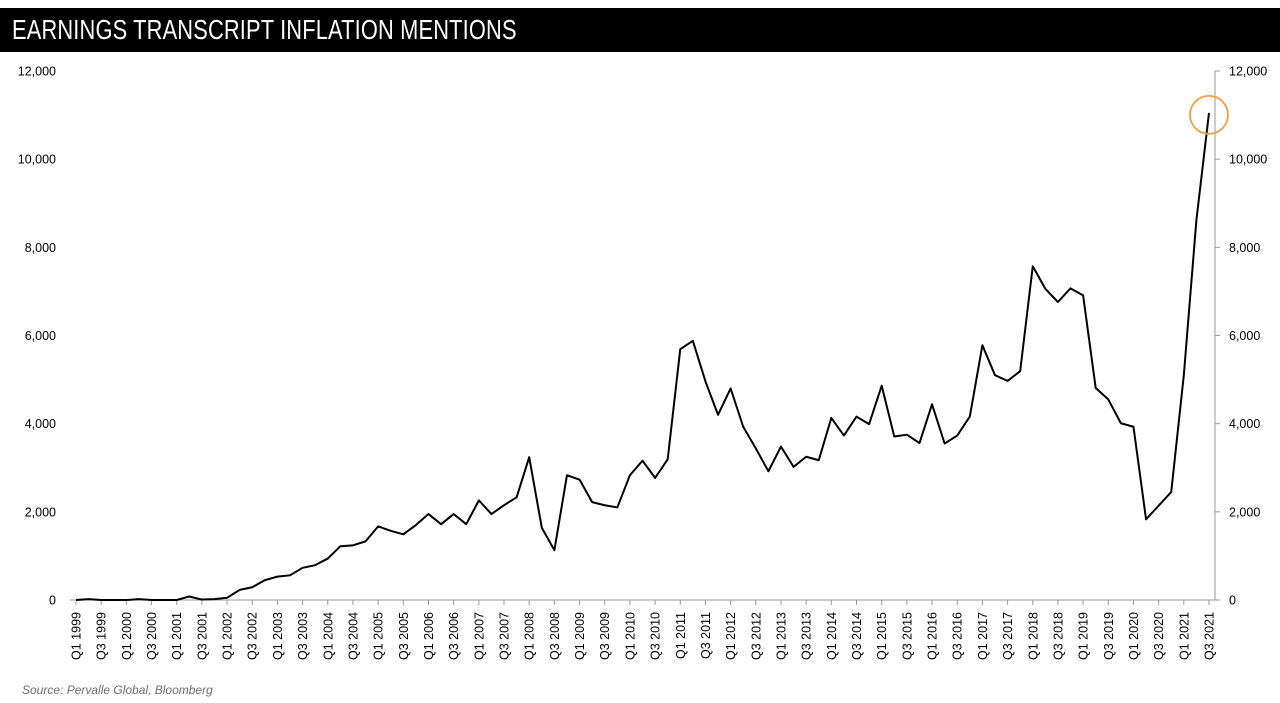  I want to click on x-tick-label: Q3 2014, so click(857, 636).